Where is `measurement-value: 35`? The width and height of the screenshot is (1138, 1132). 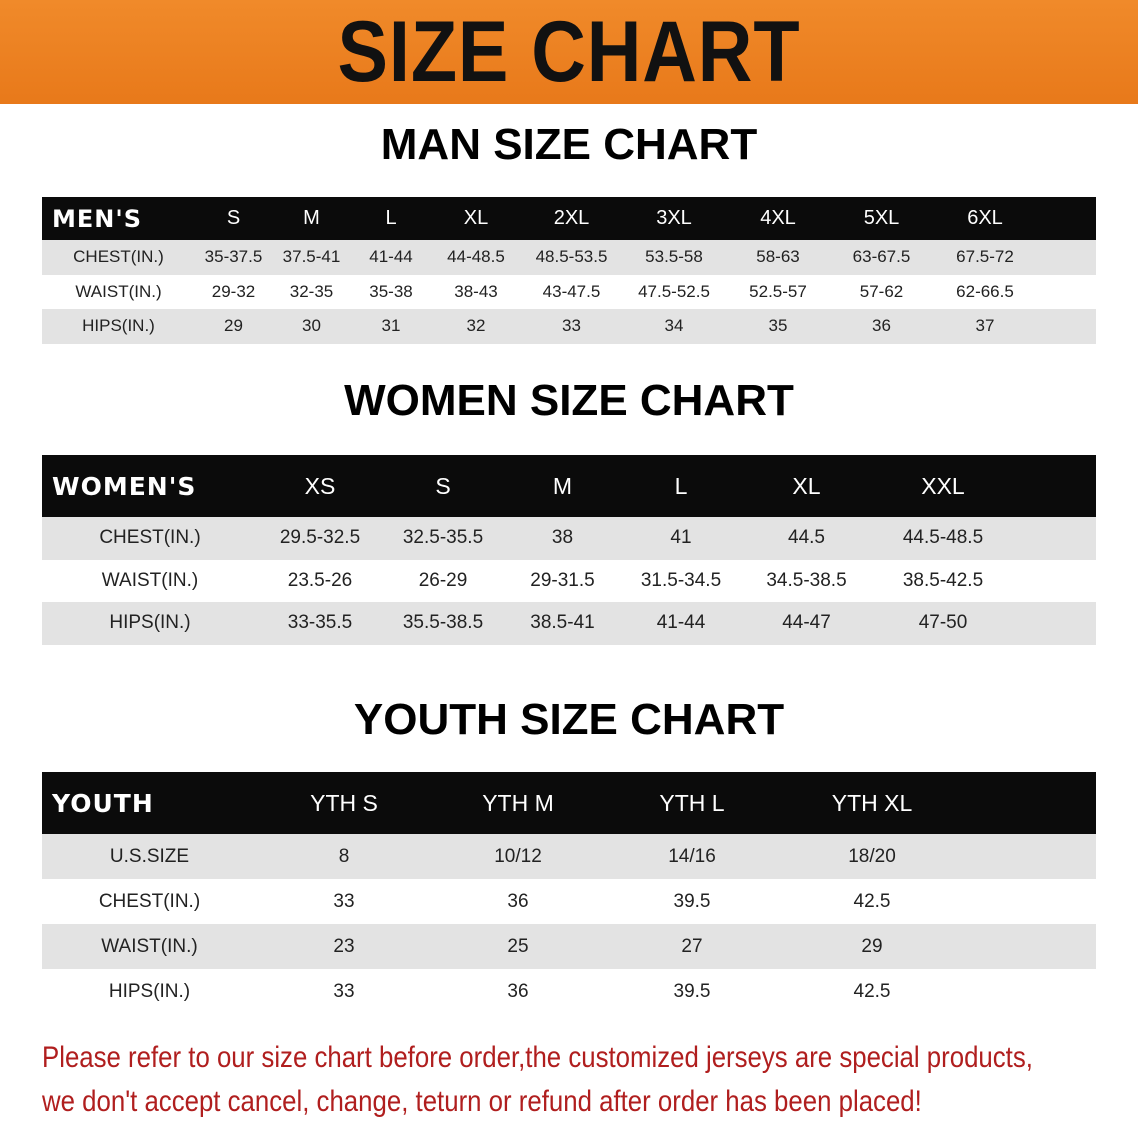 measurement-value: 35 is located at coordinates (778, 326).